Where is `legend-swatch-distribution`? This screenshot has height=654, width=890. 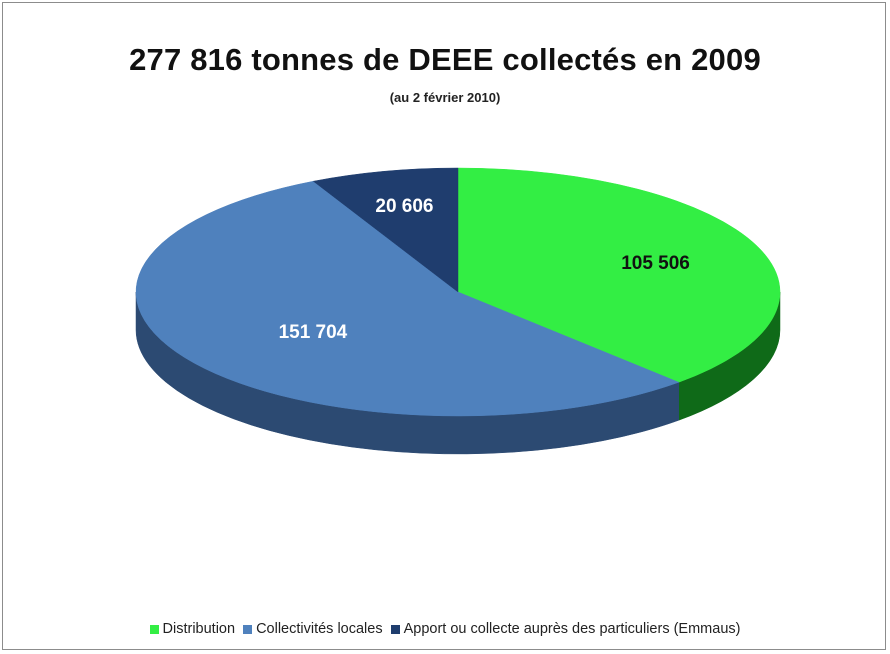 legend-swatch-distribution is located at coordinates (154, 629).